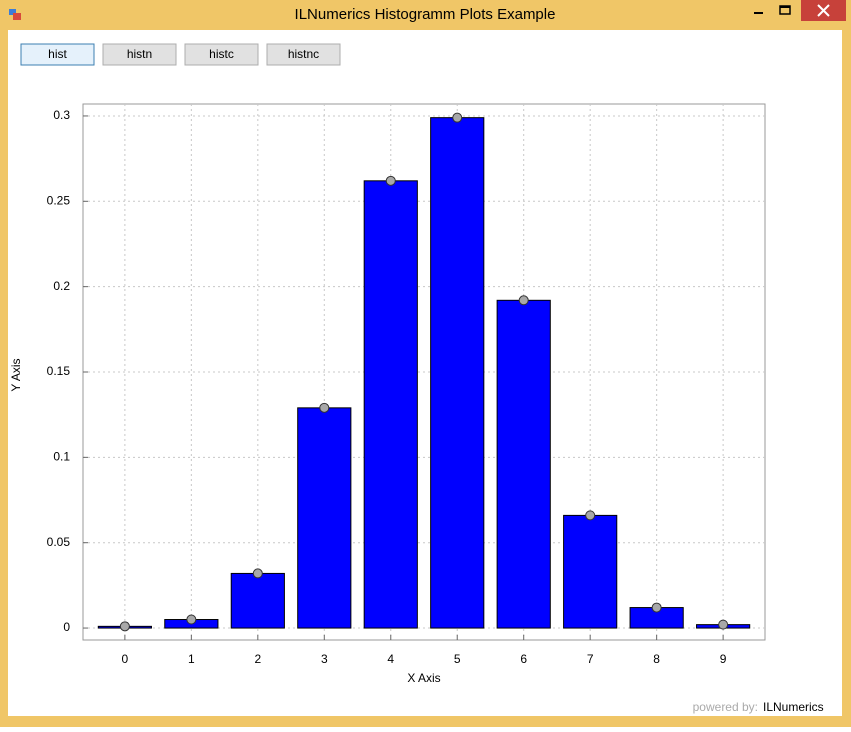  What do you see at coordinates (457, 659) in the screenshot?
I see `x-tick-label: 5` at bounding box center [457, 659].